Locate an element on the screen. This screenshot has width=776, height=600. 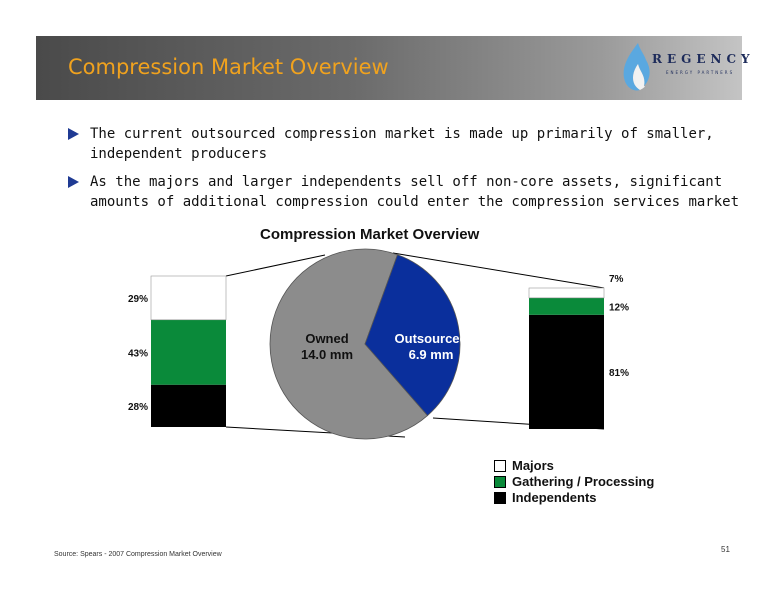
legend-swatch-gathering is located at coordinates (500, 482).